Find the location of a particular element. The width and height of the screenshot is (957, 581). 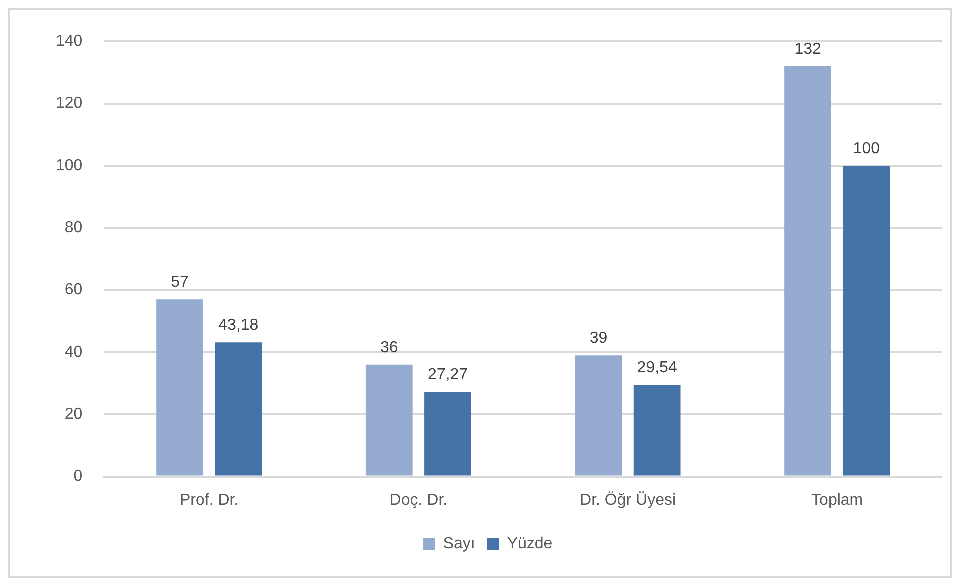

x-tick-label: Toplam is located at coordinates (838, 500).